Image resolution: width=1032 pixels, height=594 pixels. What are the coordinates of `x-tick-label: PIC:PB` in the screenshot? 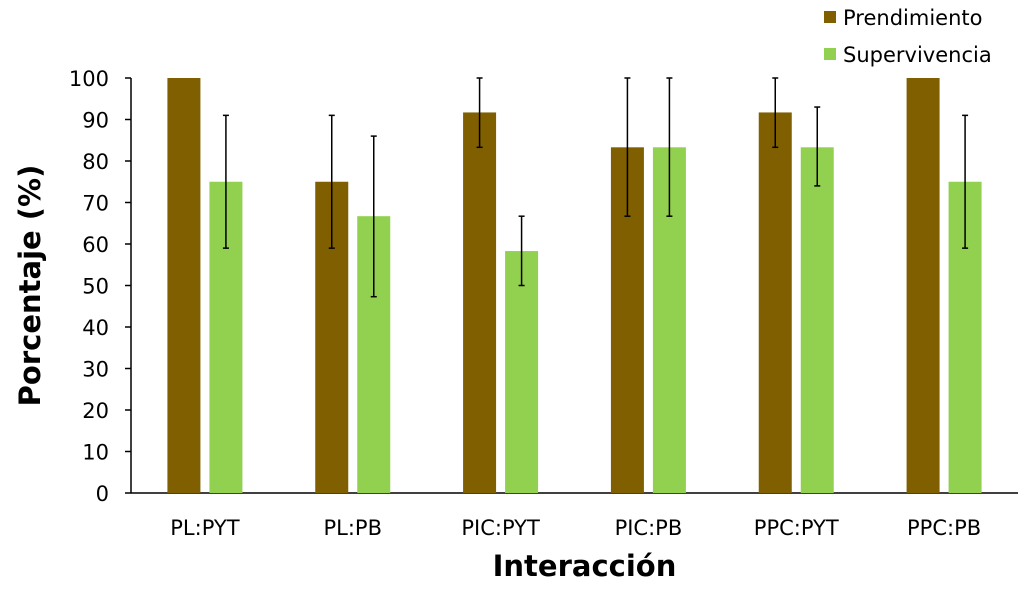 It's located at (649, 528).